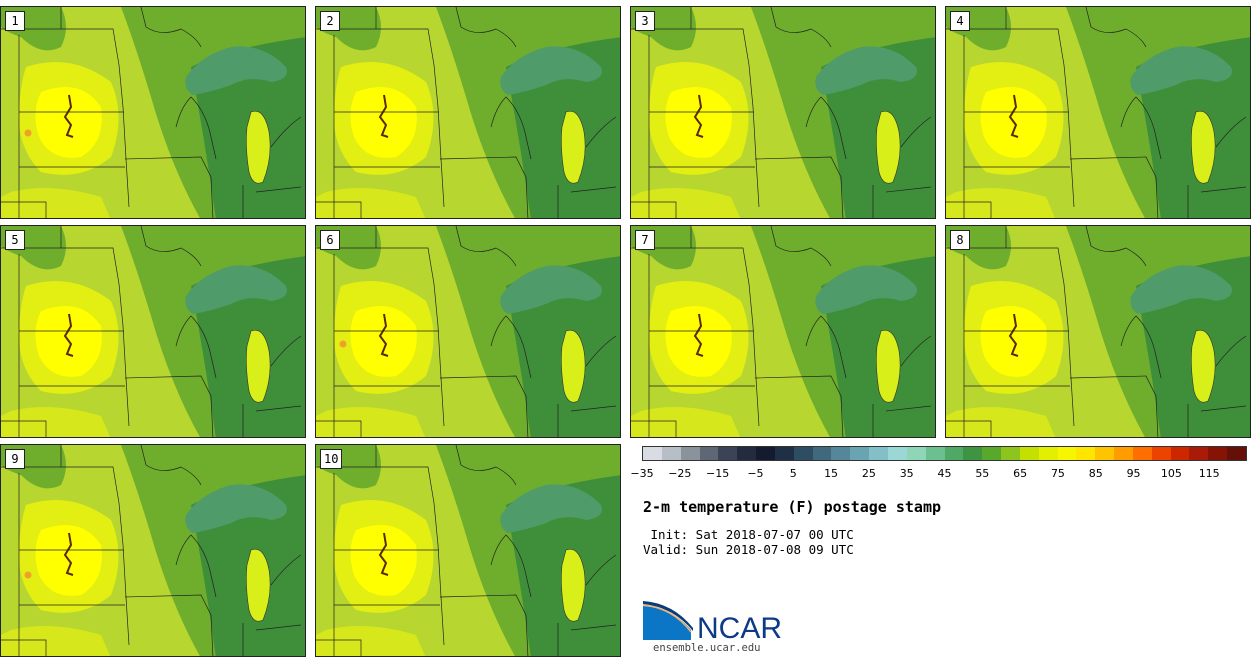 The height and width of the screenshot is (657, 1260). What do you see at coordinates (15, 21) in the screenshot?
I see `member-label: 1` at bounding box center [15, 21].